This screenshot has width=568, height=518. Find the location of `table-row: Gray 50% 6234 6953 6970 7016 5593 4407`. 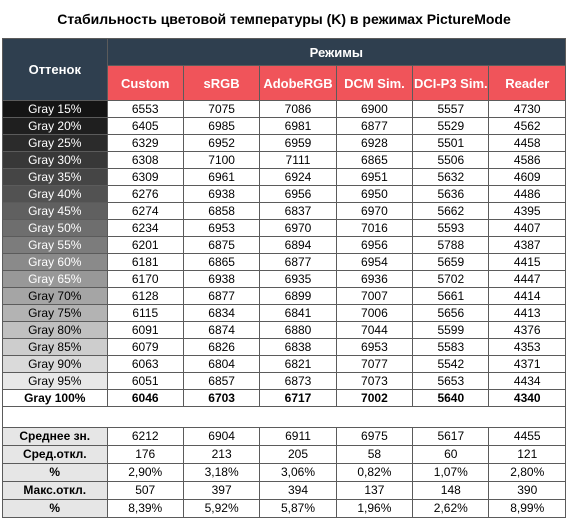

table-row: Gray 50% 6234 6953 6970 7016 5593 4407 is located at coordinates (284, 228).